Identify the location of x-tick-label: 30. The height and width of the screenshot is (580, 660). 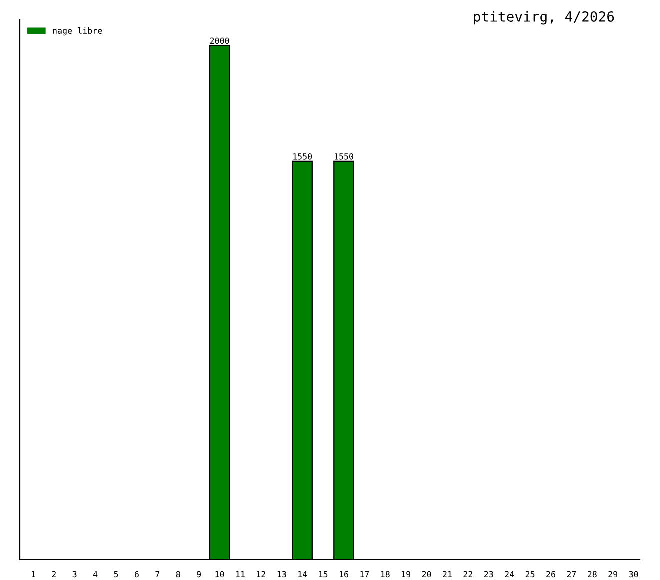
(633, 574).